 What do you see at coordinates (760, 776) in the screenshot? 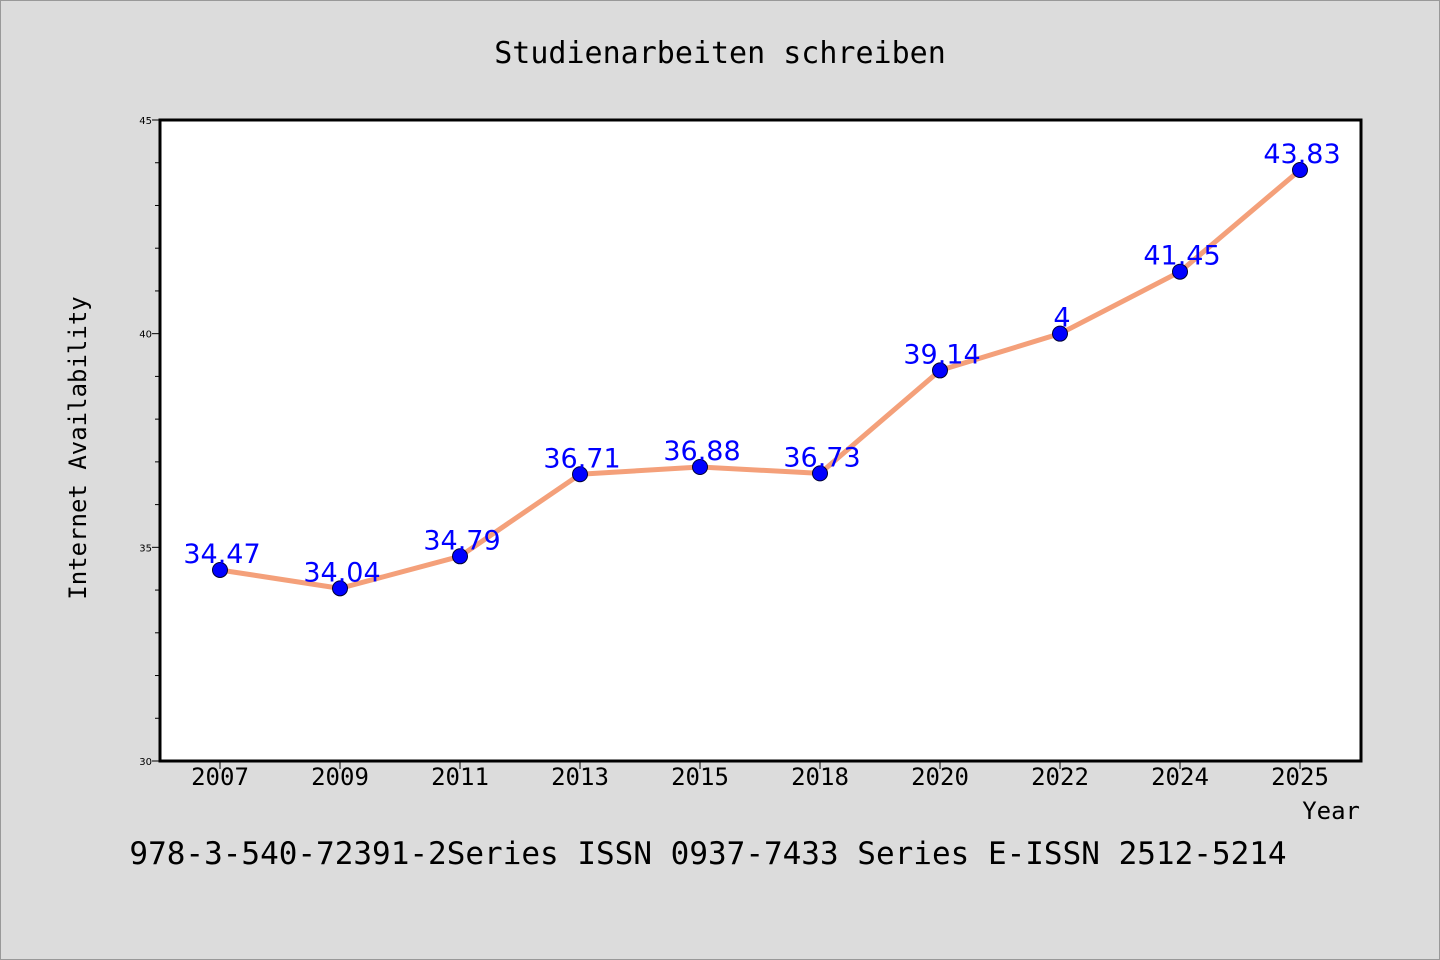
I see `x-axis: 2007 2009 2011 2013 2015 2018 2020 2022 2024 2025` at bounding box center [760, 776].